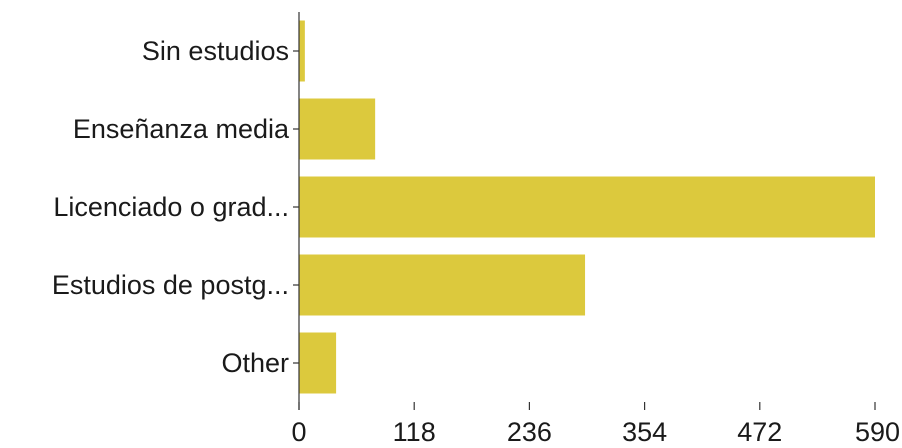 This screenshot has height=448, width=902. Describe the element at coordinates (759, 432) in the screenshot. I see `x-tick-label: 472` at that location.